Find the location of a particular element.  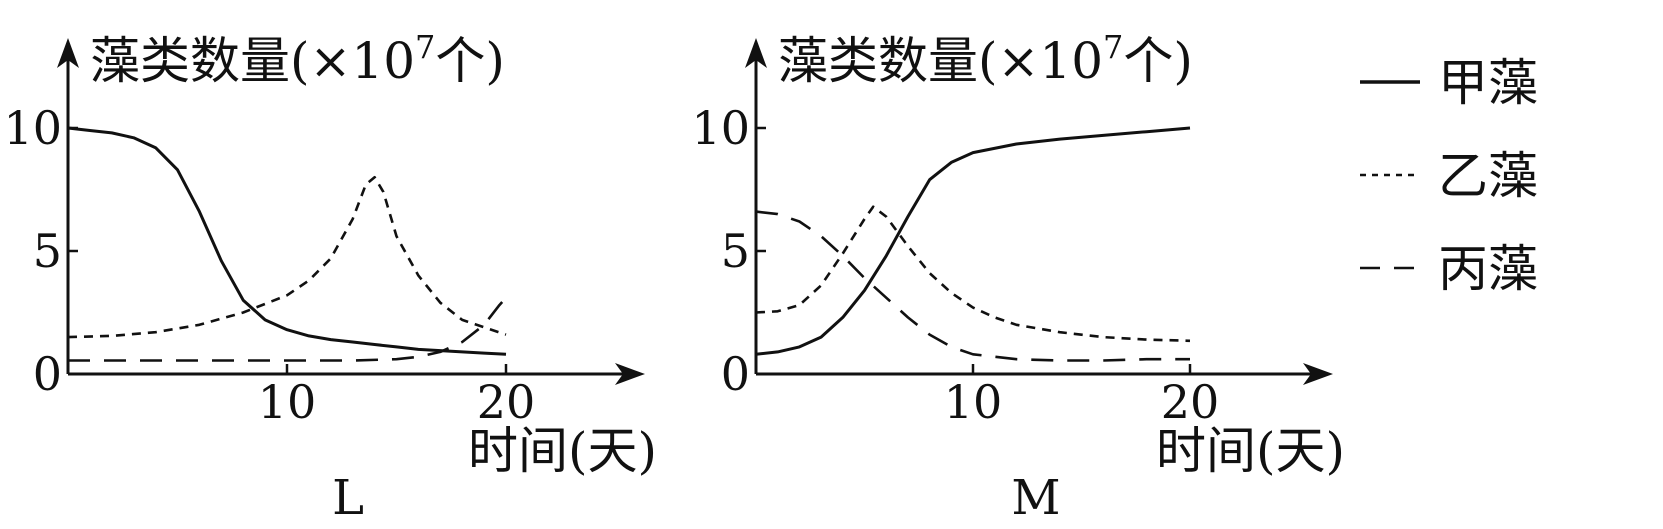

legend-label-1: 甲藻 is located at coordinates (1488, 83).